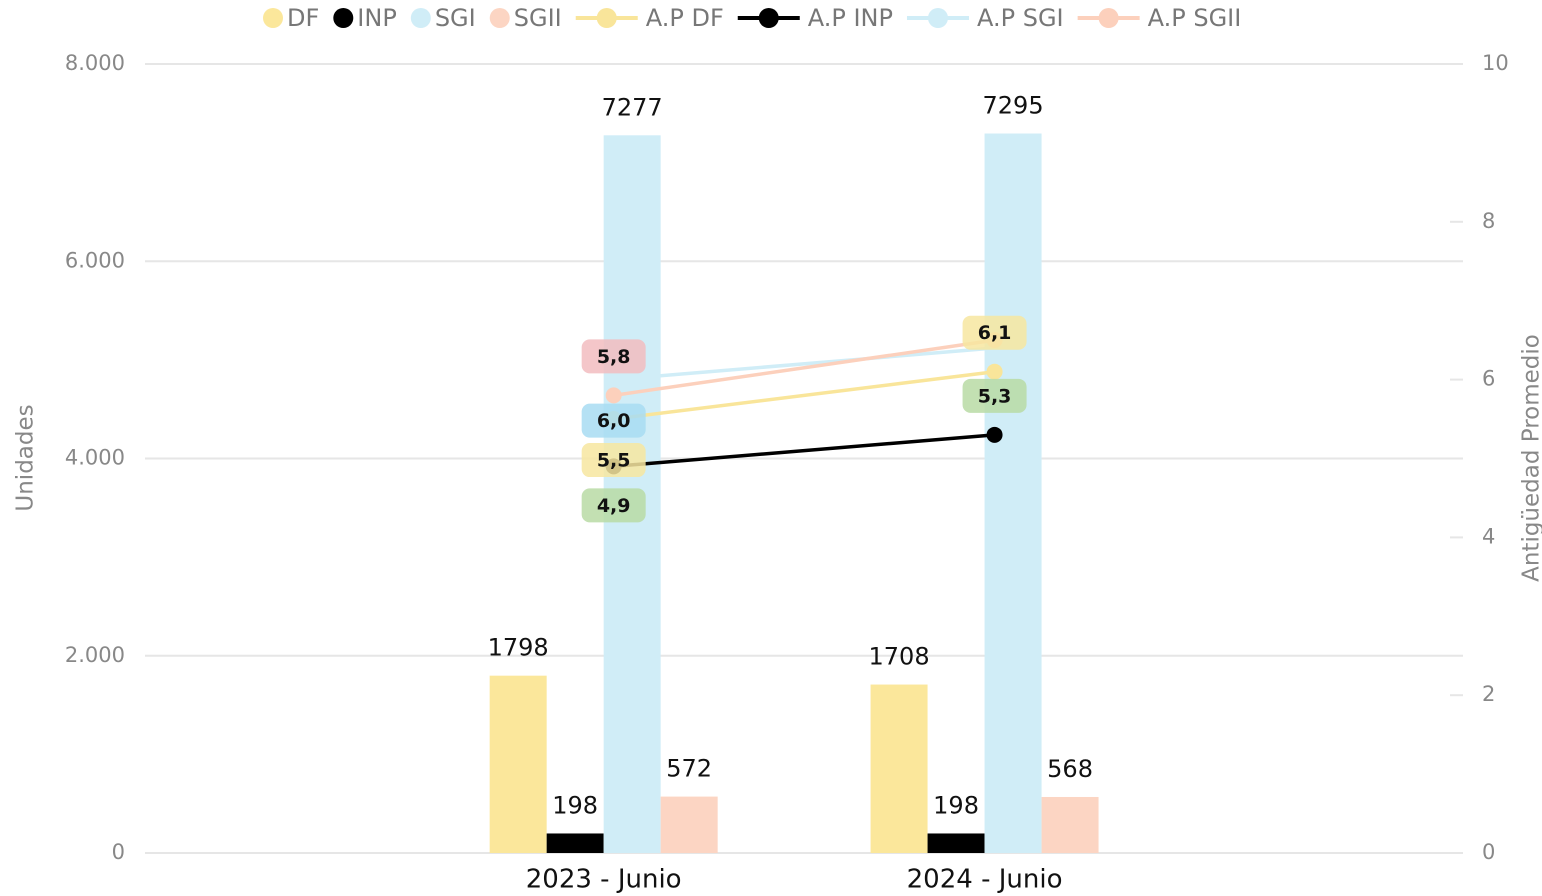  Describe the element at coordinates (1070, 769) in the screenshot. I see `bar-value-label: 568` at that location.